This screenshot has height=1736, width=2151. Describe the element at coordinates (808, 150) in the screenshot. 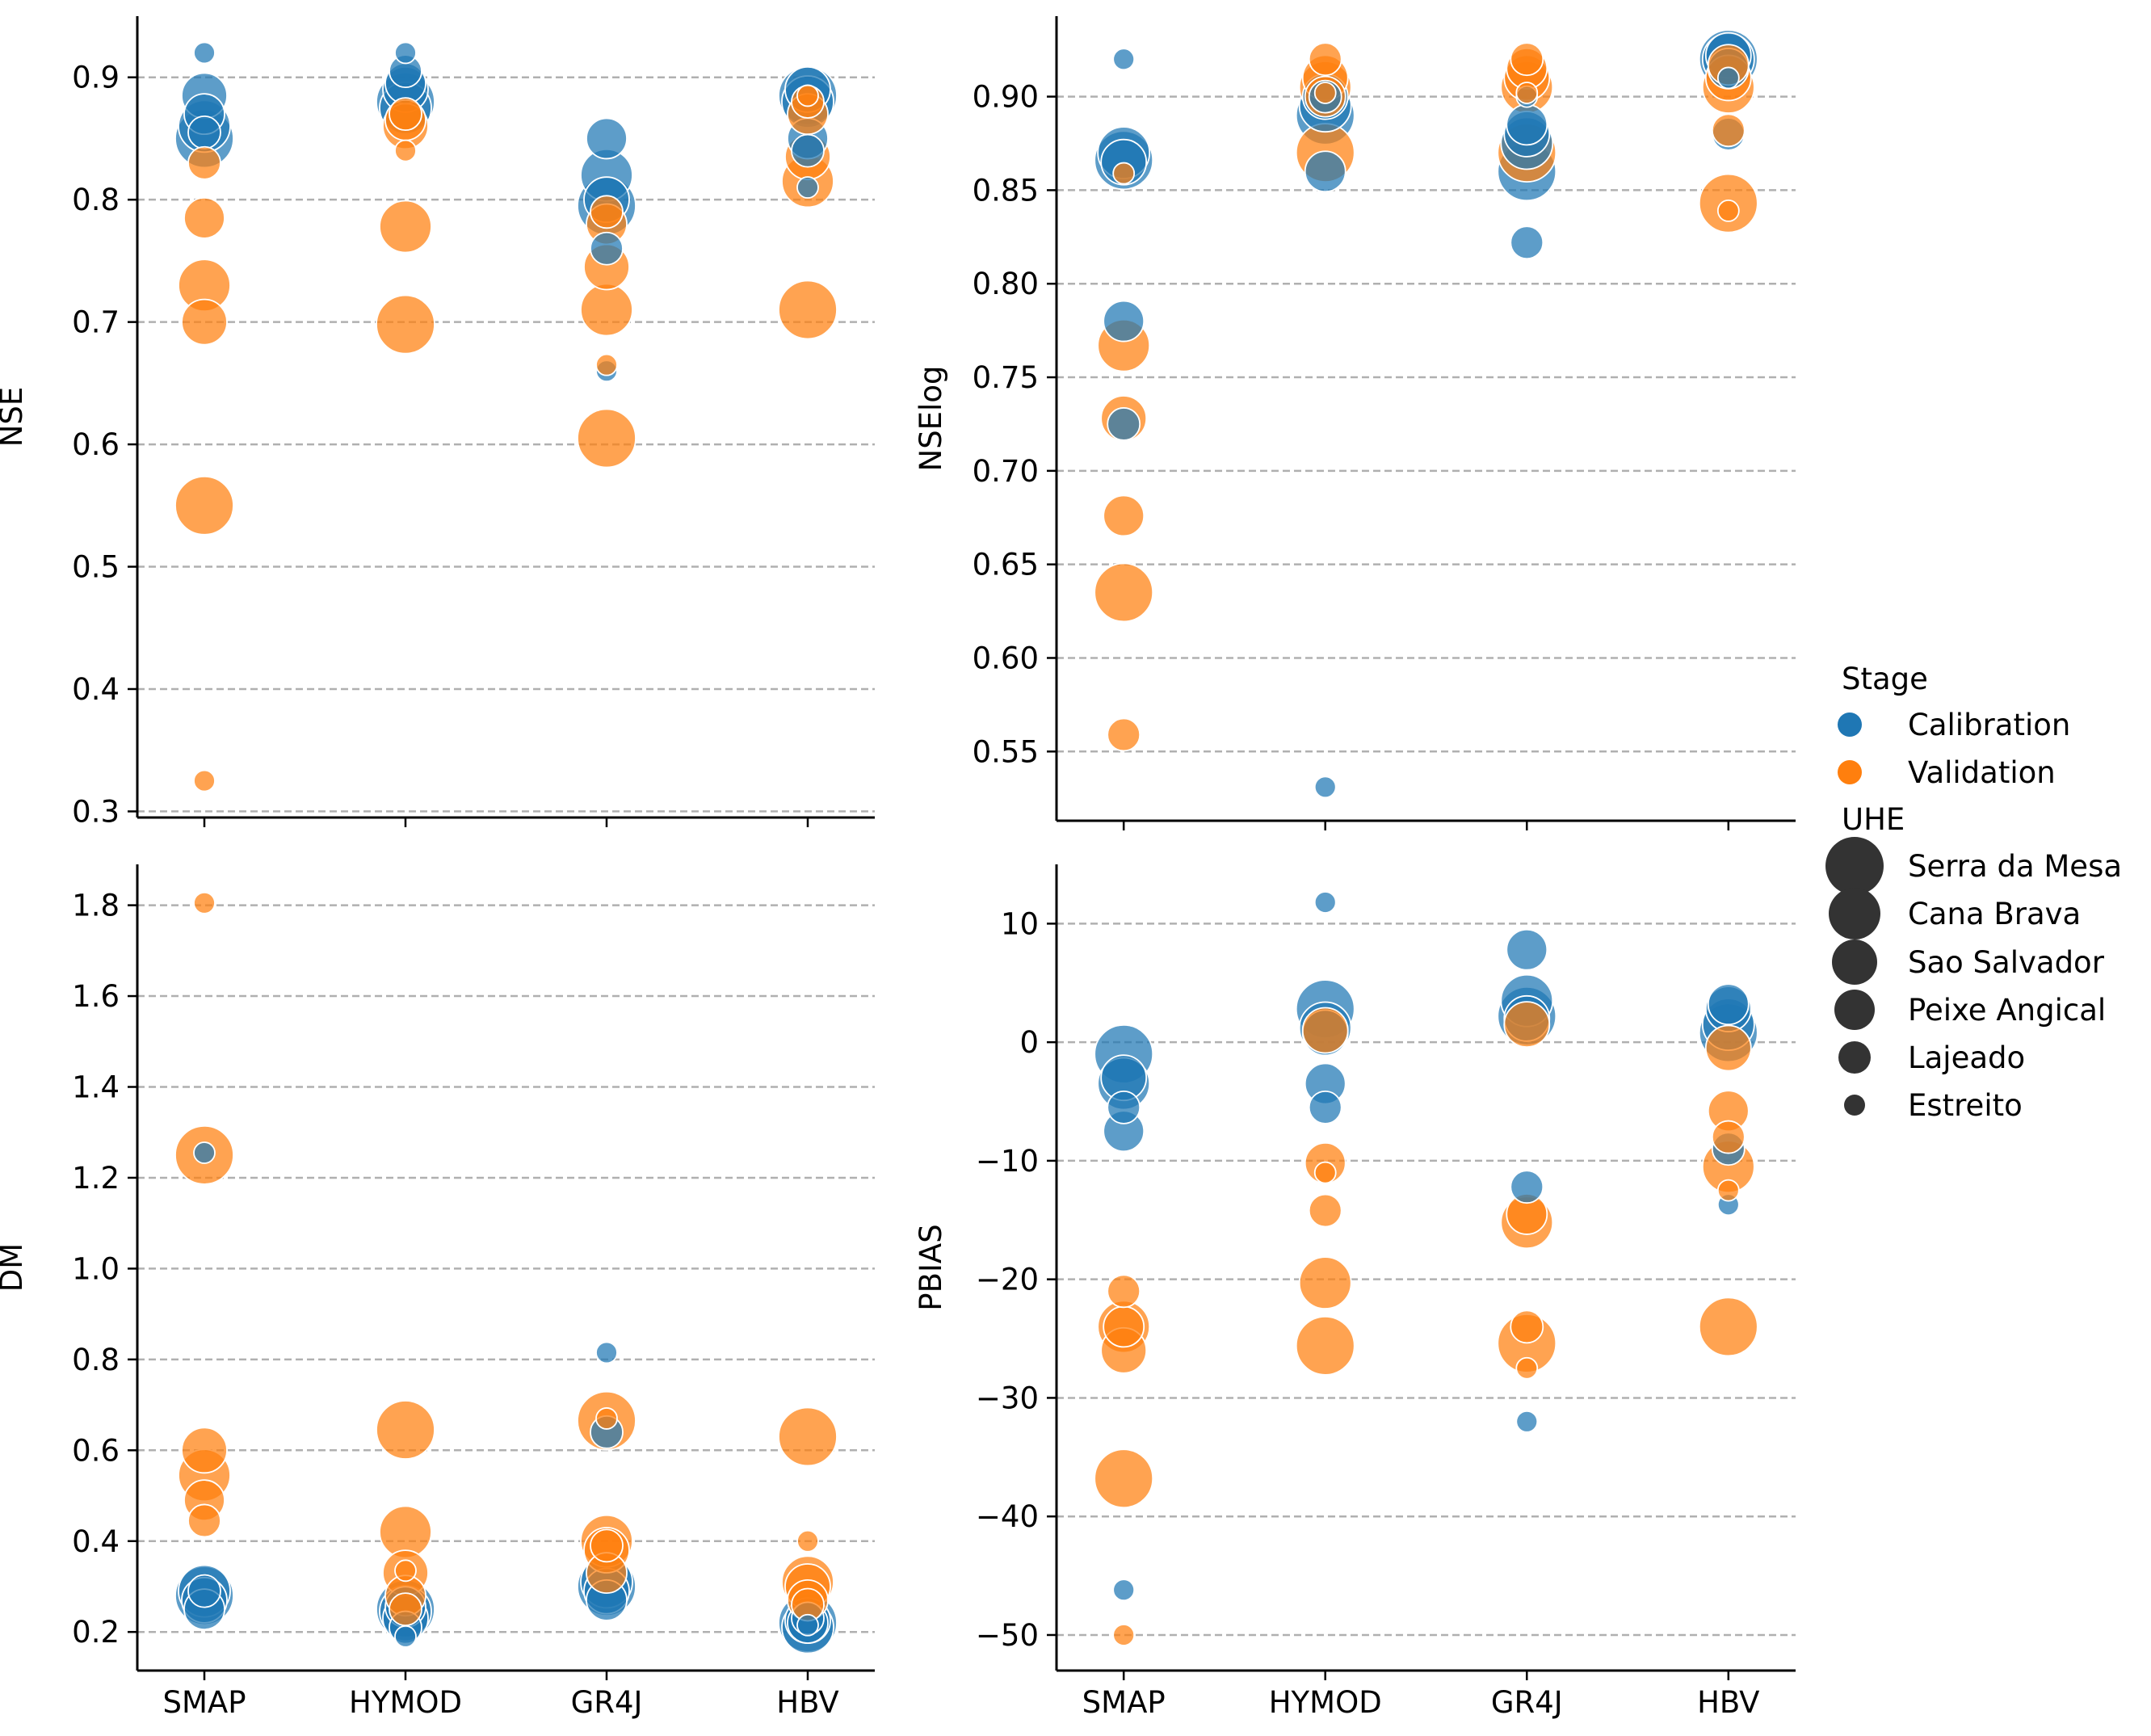

I see `point-nse-calibration-hbv-lajeado` at that location.